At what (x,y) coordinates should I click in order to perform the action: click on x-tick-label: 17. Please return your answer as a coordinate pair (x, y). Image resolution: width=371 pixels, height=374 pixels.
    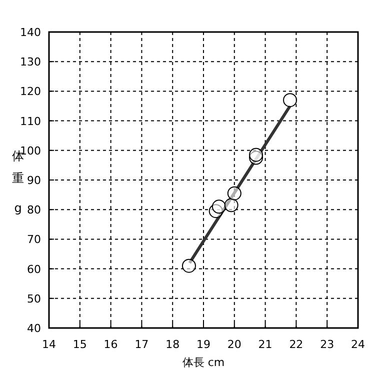
    Looking at the image, I should click on (141, 344).